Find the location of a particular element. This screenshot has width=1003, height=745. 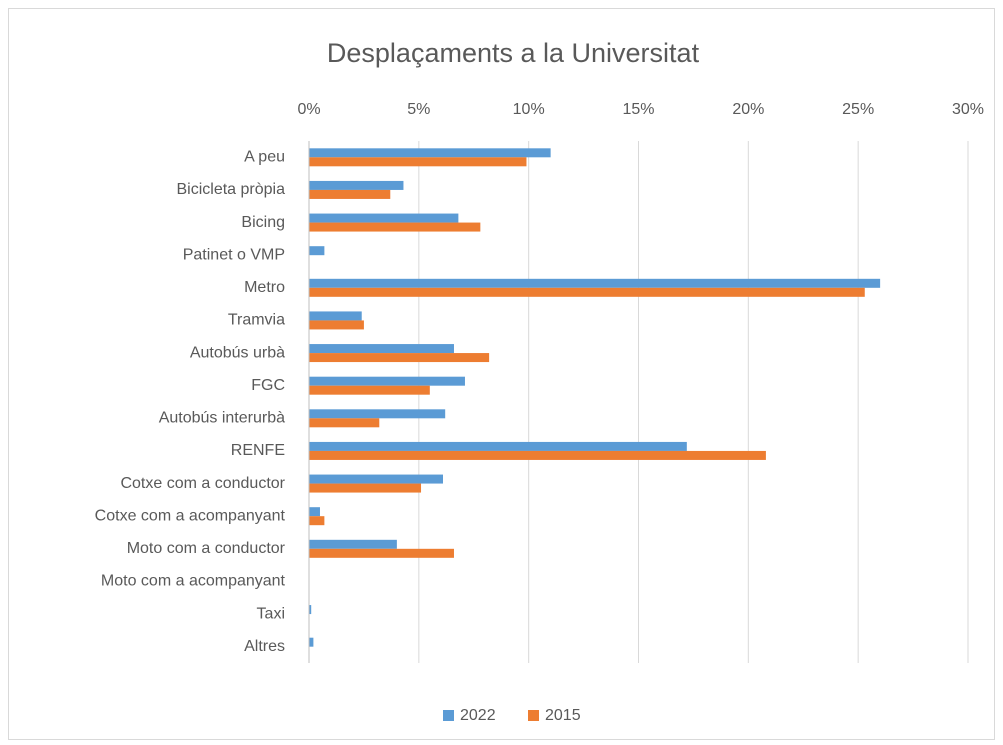

x-tick-label: 25% is located at coordinates (858, 109).